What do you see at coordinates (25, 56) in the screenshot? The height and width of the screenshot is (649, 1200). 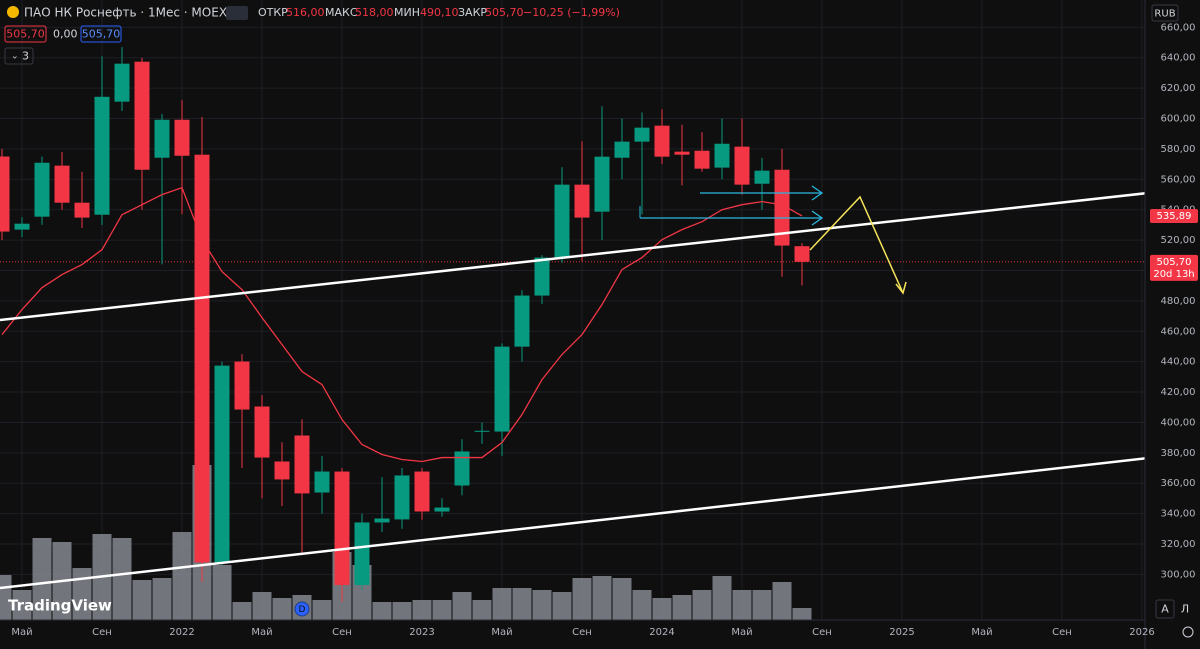 I see `indicators-count: 3` at bounding box center [25, 56].